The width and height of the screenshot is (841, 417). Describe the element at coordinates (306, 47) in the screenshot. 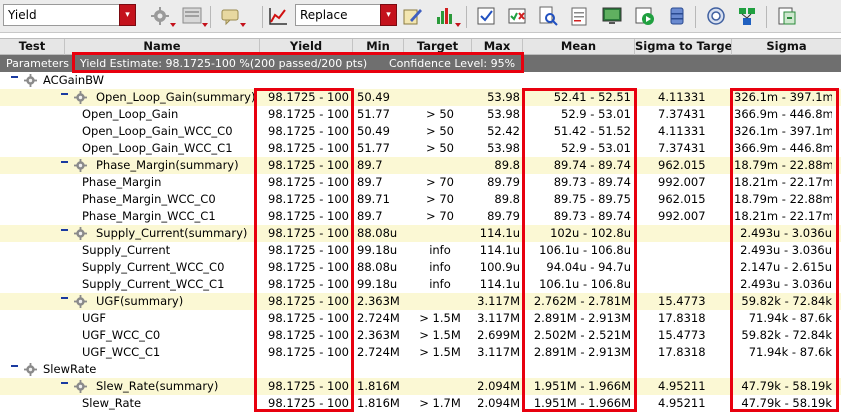

I see `column-header-yield: Yield` at that location.